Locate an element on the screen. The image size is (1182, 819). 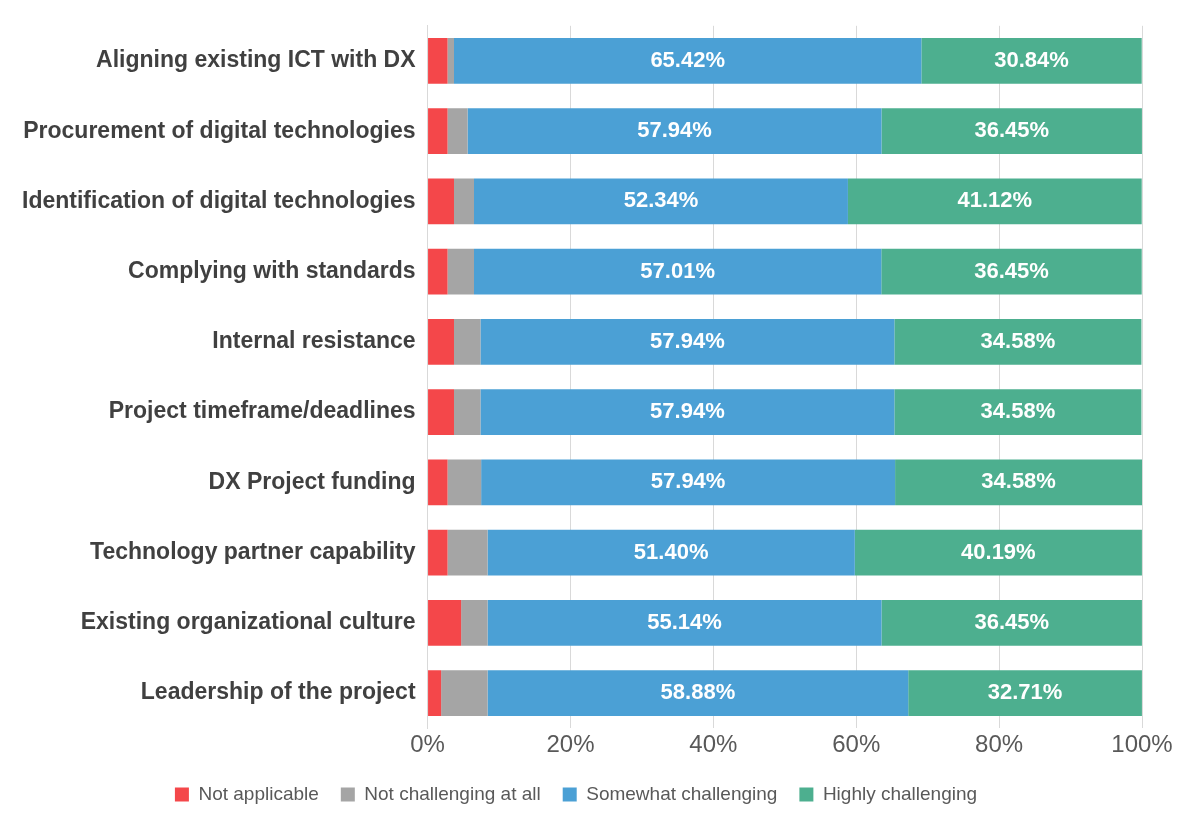
data-label: 41.12% is located at coordinates (995, 200).